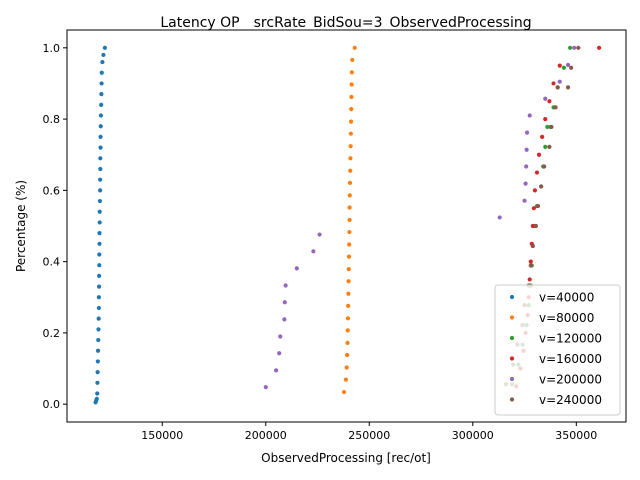  What do you see at coordinates (52, 333) in the screenshot?
I see `y-tick-label: 0.2` at bounding box center [52, 333].